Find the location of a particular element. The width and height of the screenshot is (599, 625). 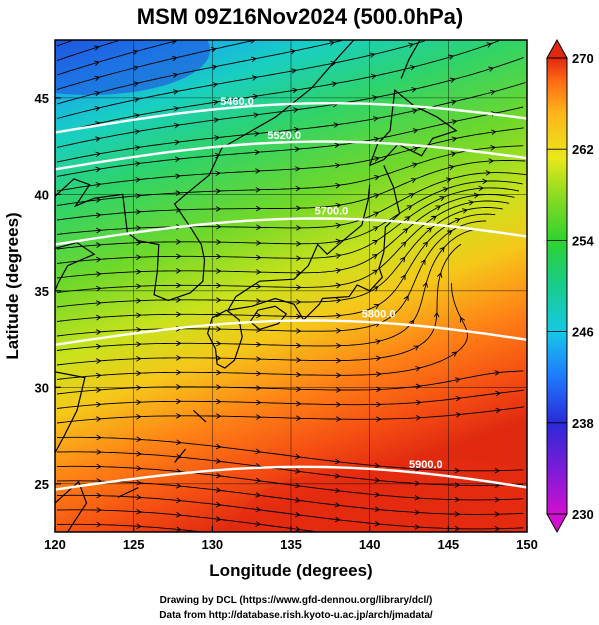

y-axis-ticks: 25 30 35 40 45 is located at coordinates (48, 291).